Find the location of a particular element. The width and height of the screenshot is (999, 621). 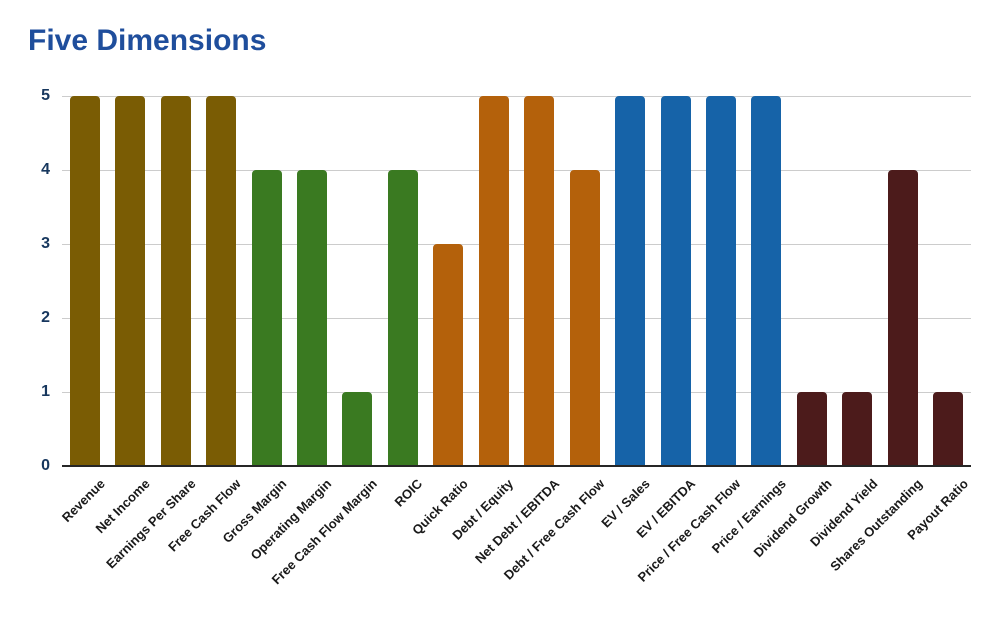

y-axis-tick-label: 3 is located at coordinates (45, 243).